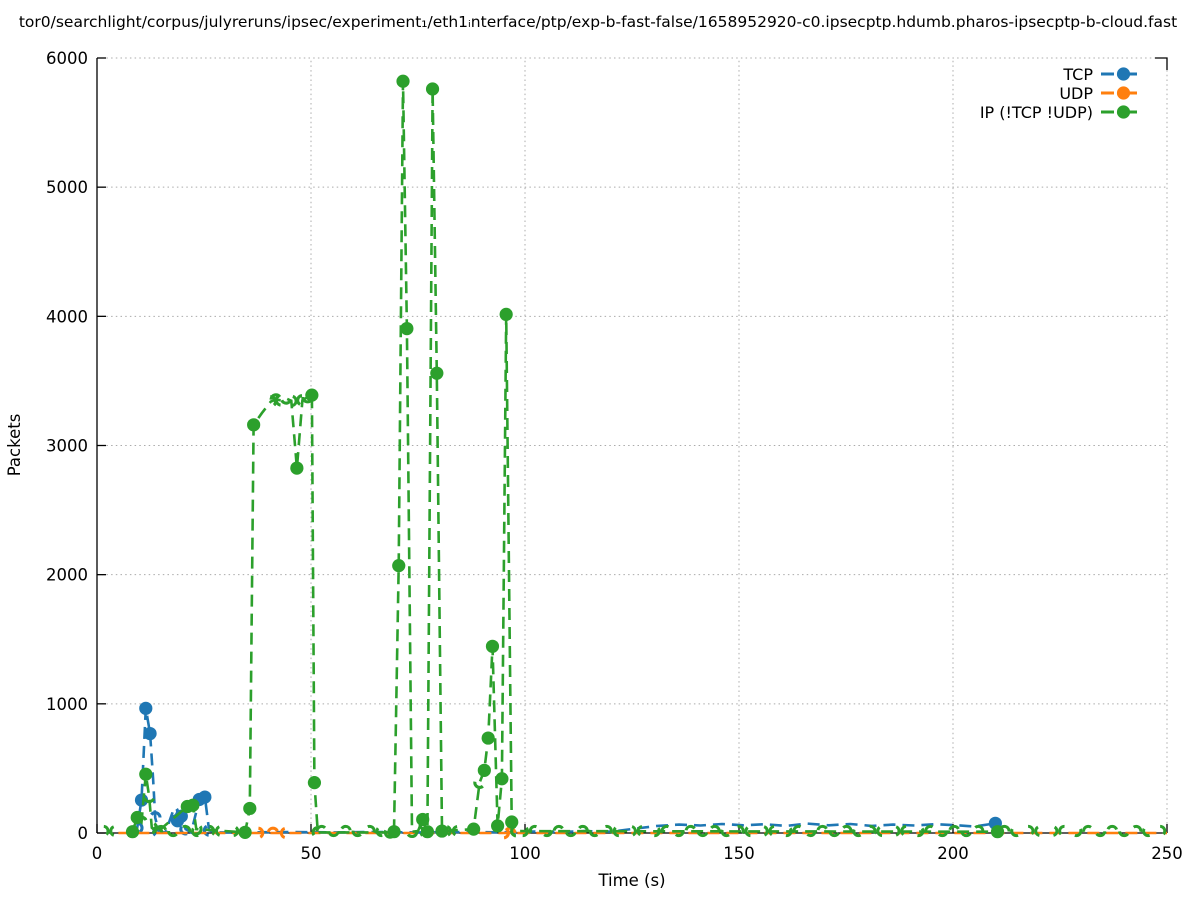 This screenshot has height=900, width=1197. What do you see at coordinates (97, 853) in the screenshot?
I see `x-tick-label: 0` at bounding box center [97, 853].